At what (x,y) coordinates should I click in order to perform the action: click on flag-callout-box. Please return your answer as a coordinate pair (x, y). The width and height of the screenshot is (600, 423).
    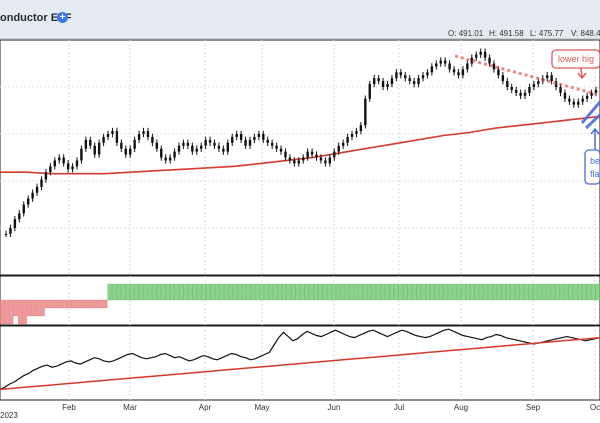
    Looking at the image, I should click on (592, 167).